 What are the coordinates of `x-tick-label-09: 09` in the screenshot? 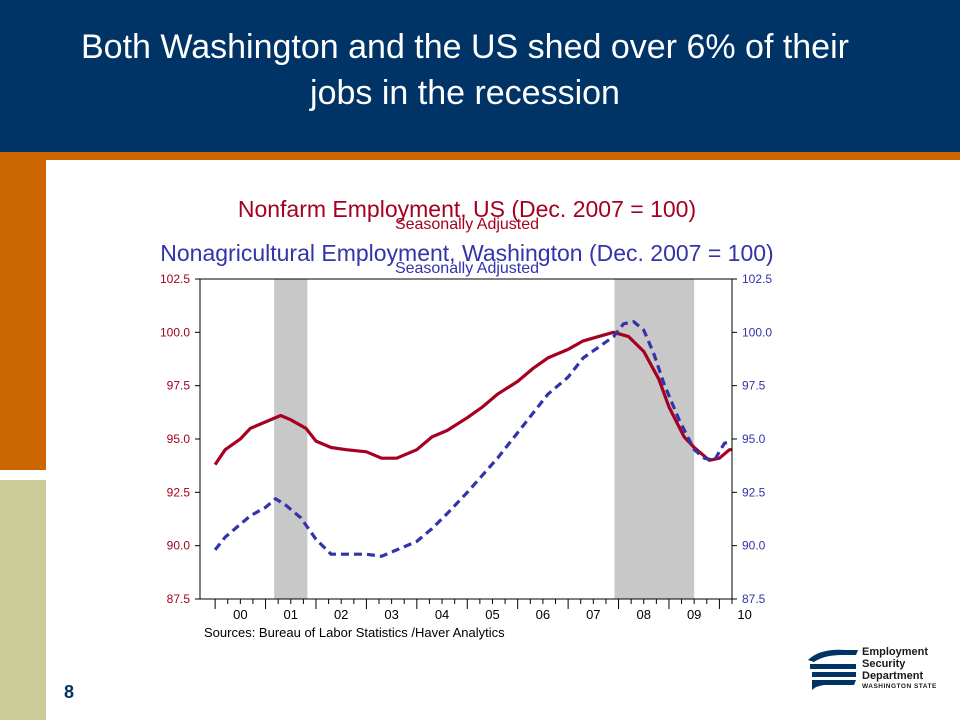 It's located at (694, 614).